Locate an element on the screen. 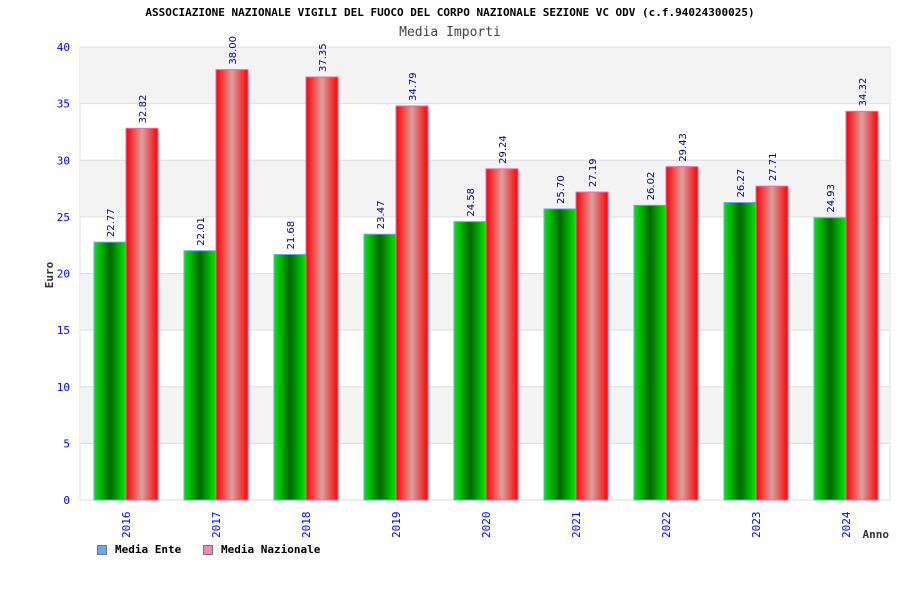 The height and width of the screenshot is (600, 900). data-label: 24.58 is located at coordinates (471, 202).